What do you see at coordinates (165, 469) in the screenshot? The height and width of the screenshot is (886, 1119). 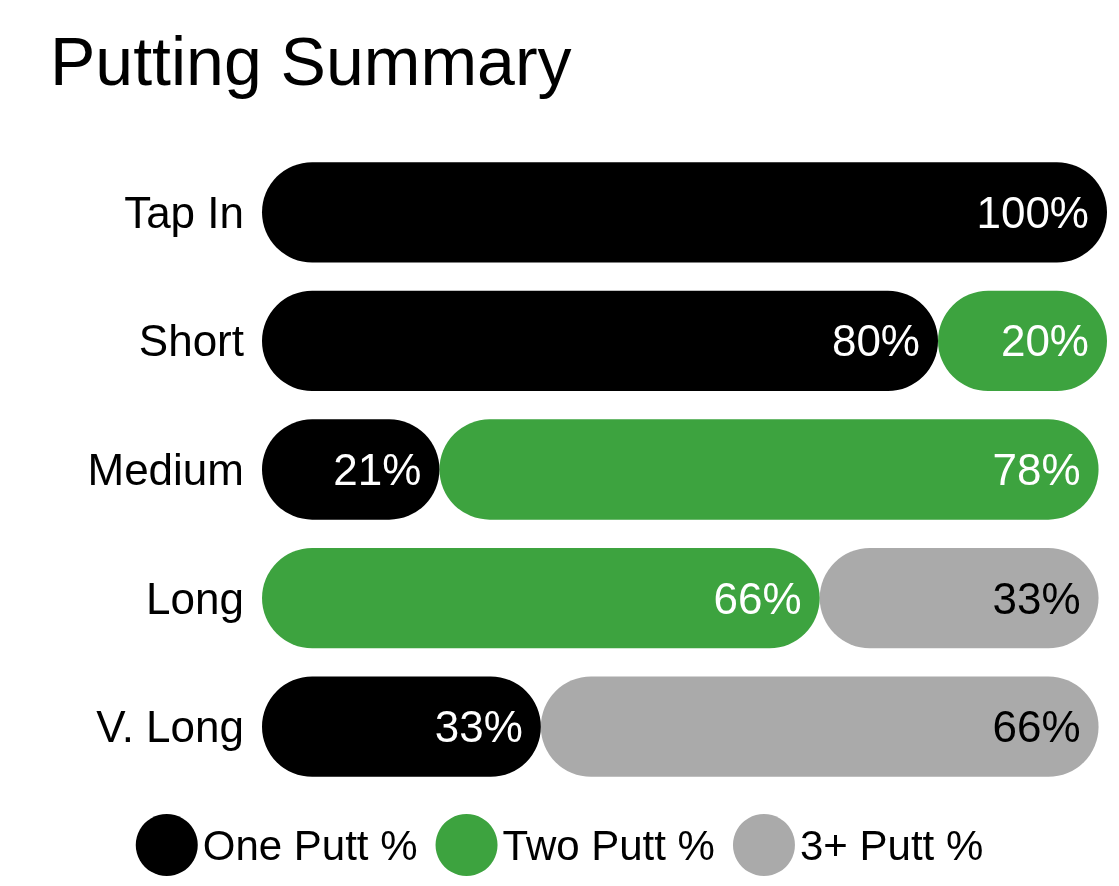 I see `y-tick-label: Medium` at bounding box center [165, 469].